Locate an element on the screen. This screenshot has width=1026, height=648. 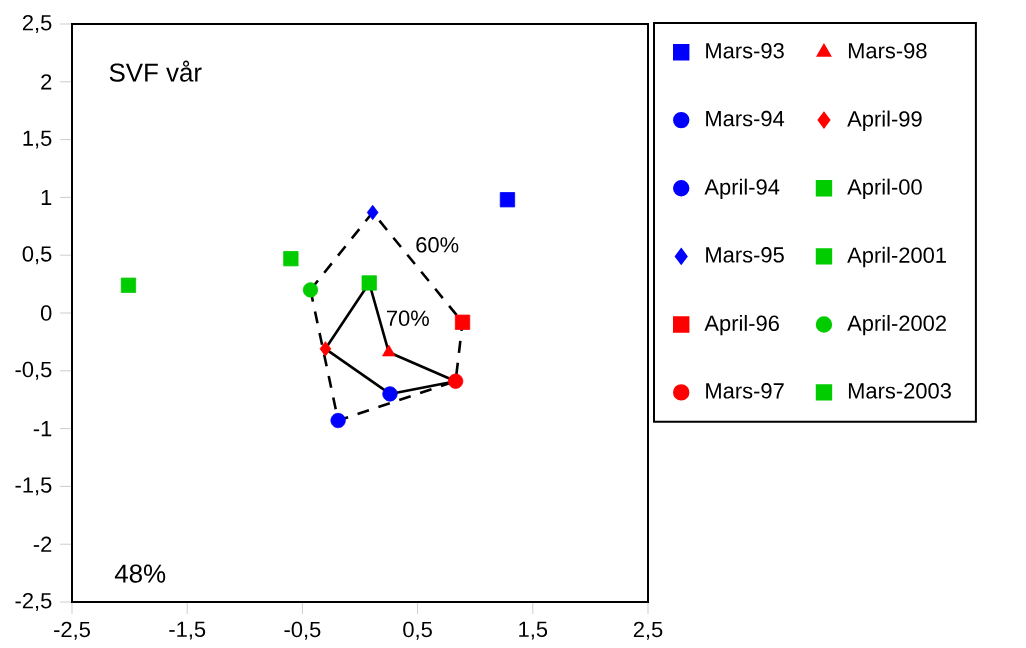
legend-label: Mars-94 is located at coordinates (745, 118).